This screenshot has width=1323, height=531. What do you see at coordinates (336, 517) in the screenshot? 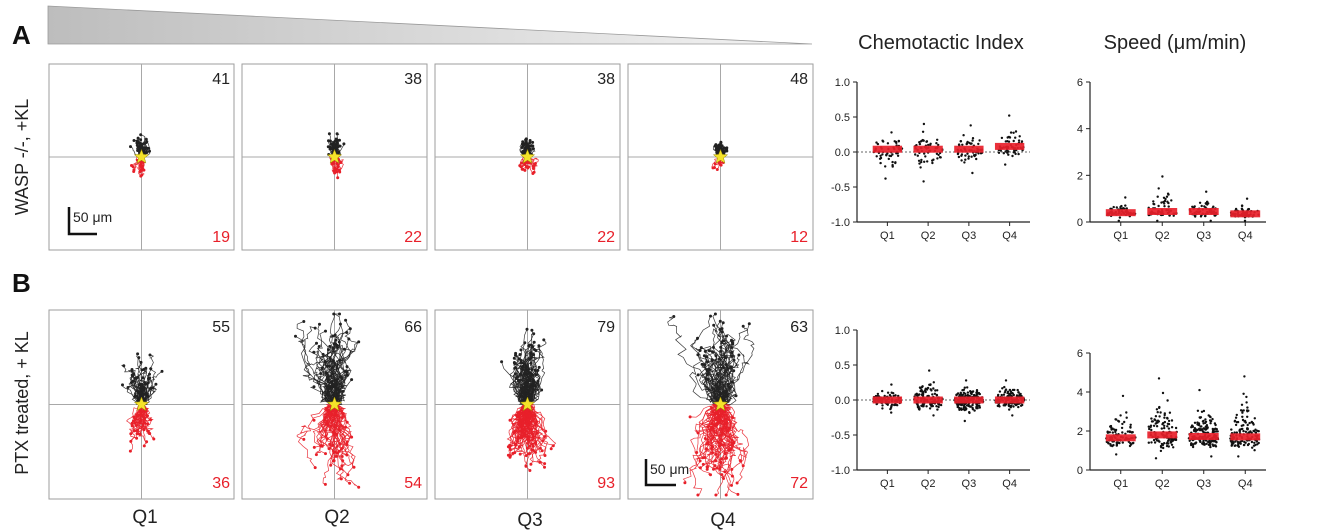
I see `quadrant-label-q2: Q2` at bounding box center [336, 517].